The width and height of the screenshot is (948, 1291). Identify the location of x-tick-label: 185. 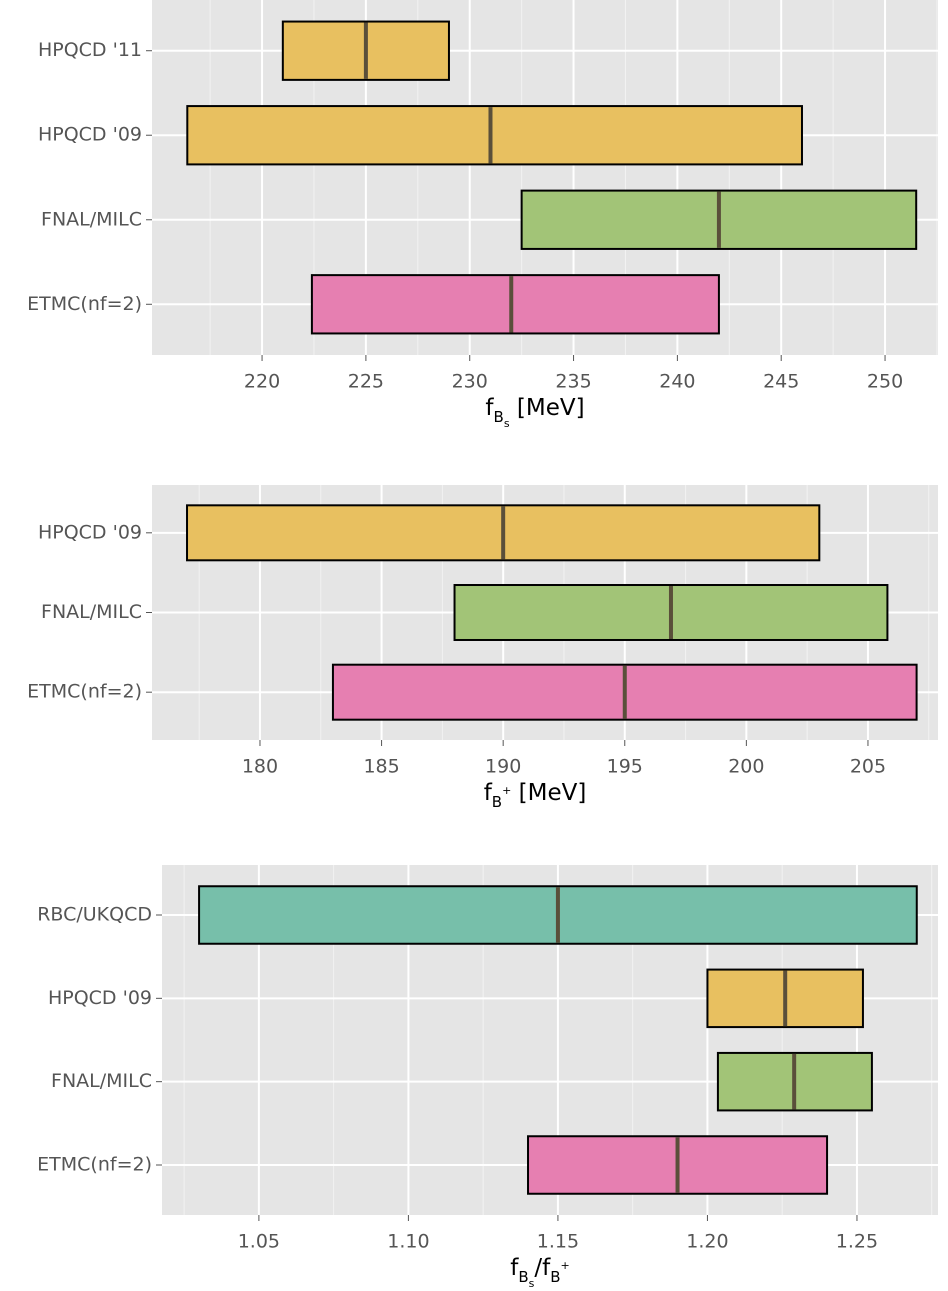
(381, 767).